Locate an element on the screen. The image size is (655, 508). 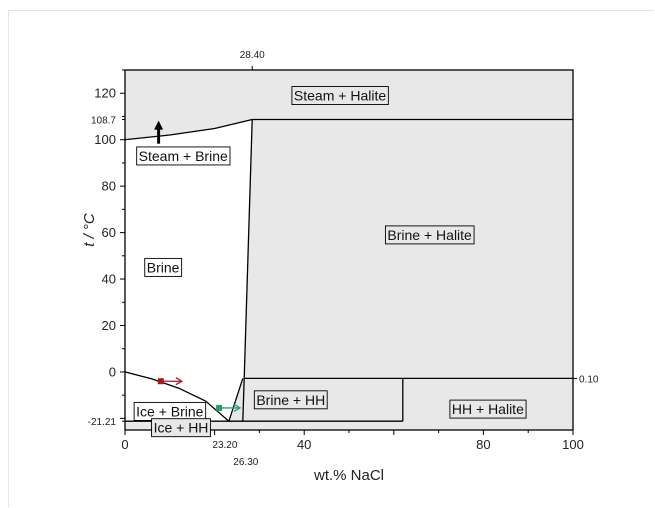
region-label: Brine + HH is located at coordinates (290, 400).